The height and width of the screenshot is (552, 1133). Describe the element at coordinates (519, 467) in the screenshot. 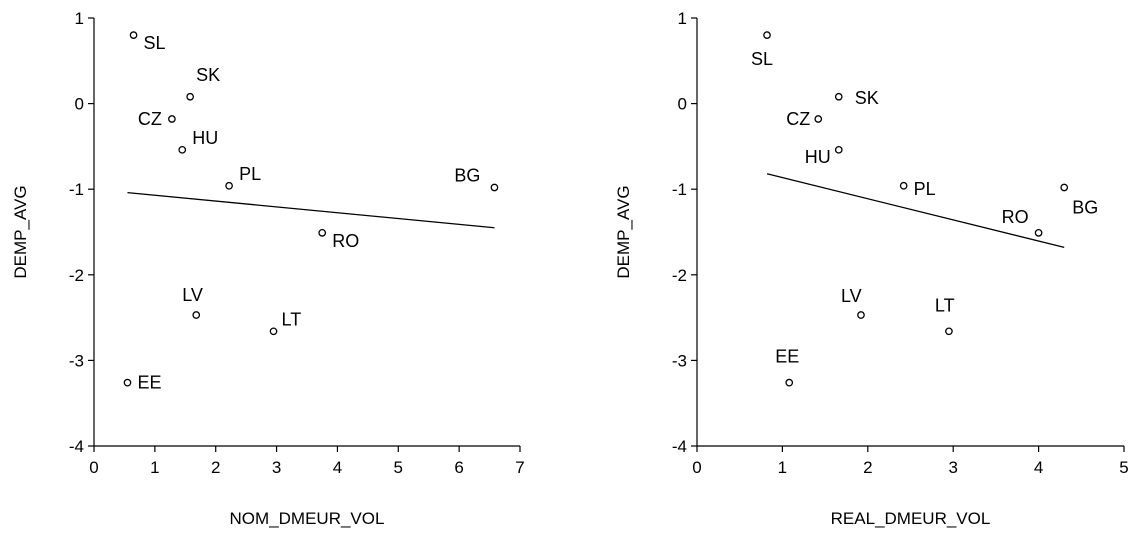

I see `x-tick-label: 7` at that location.